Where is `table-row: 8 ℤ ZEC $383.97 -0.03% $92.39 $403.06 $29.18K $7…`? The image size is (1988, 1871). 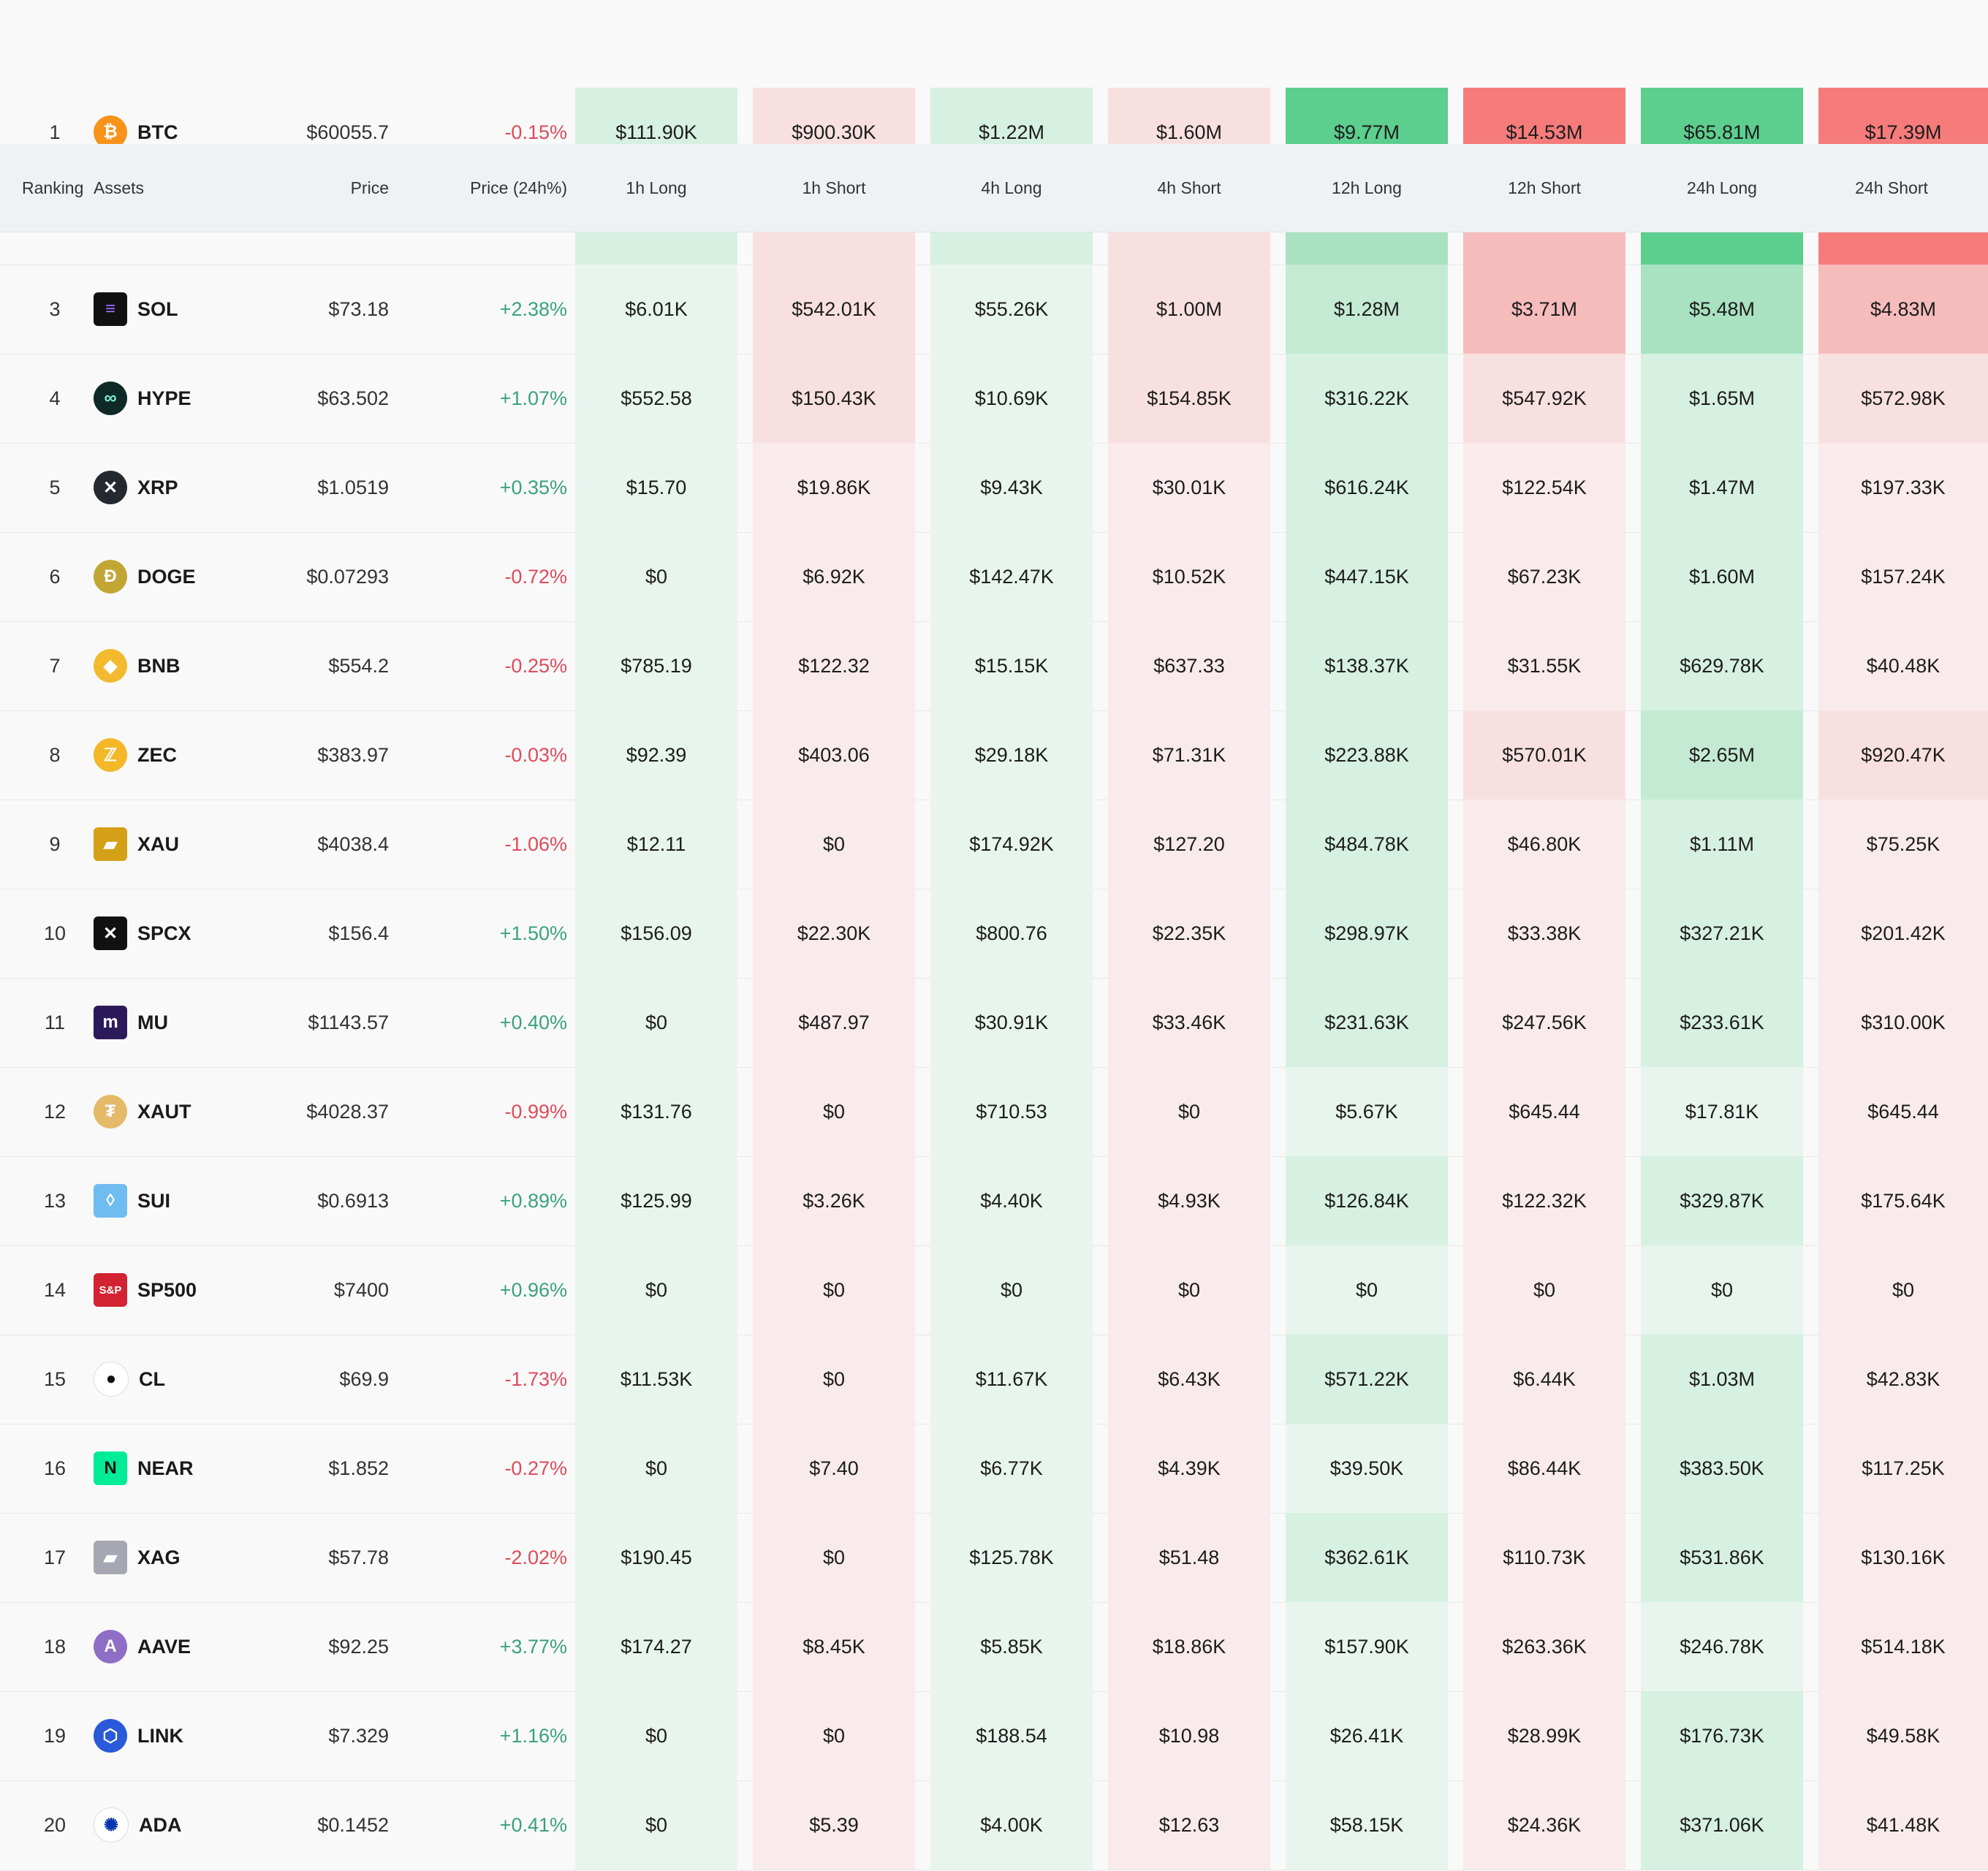
table-row: 8 ℤ ZEC $383.97 -0.03% $92.39 $403.06 $29.18K $7… is located at coordinates (994, 755).